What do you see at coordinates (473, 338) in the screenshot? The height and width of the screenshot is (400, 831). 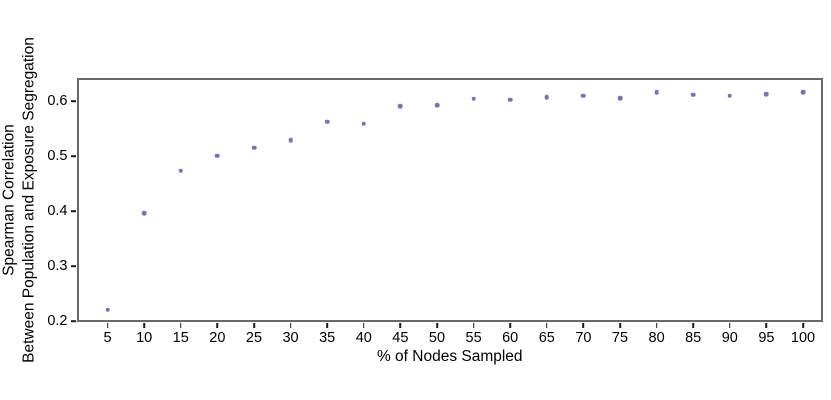 I see `x-tick-label: 55` at bounding box center [473, 338].